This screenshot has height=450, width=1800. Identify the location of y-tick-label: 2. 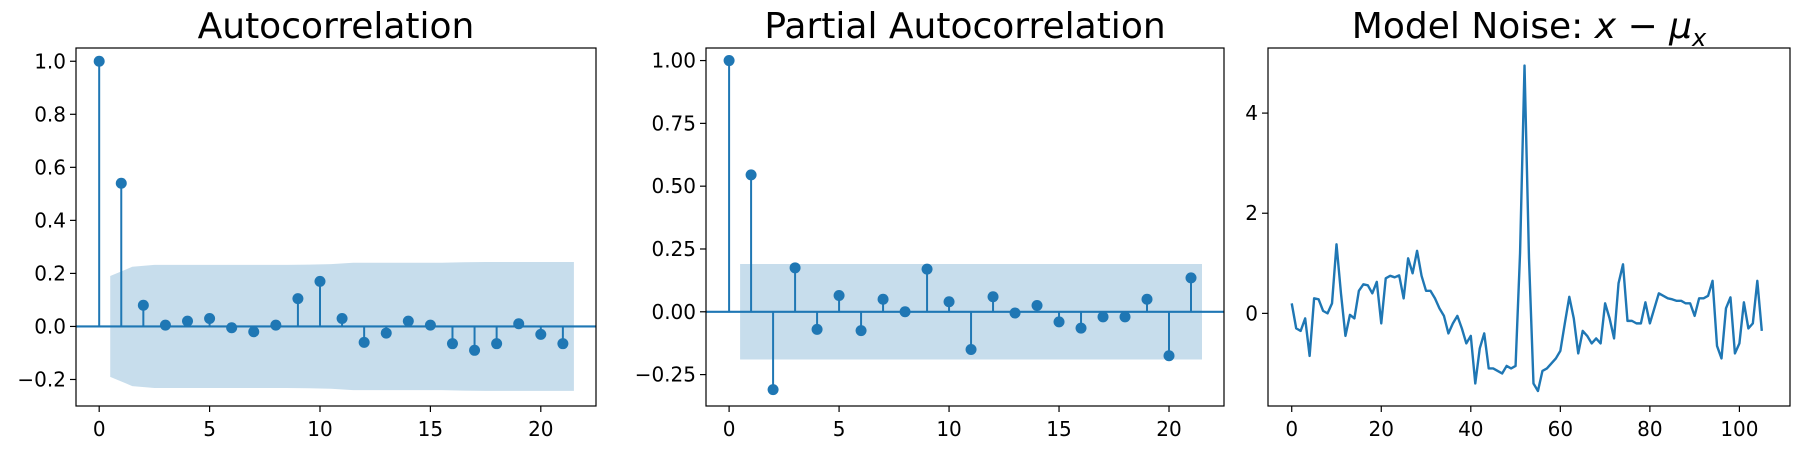
(1251, 213).